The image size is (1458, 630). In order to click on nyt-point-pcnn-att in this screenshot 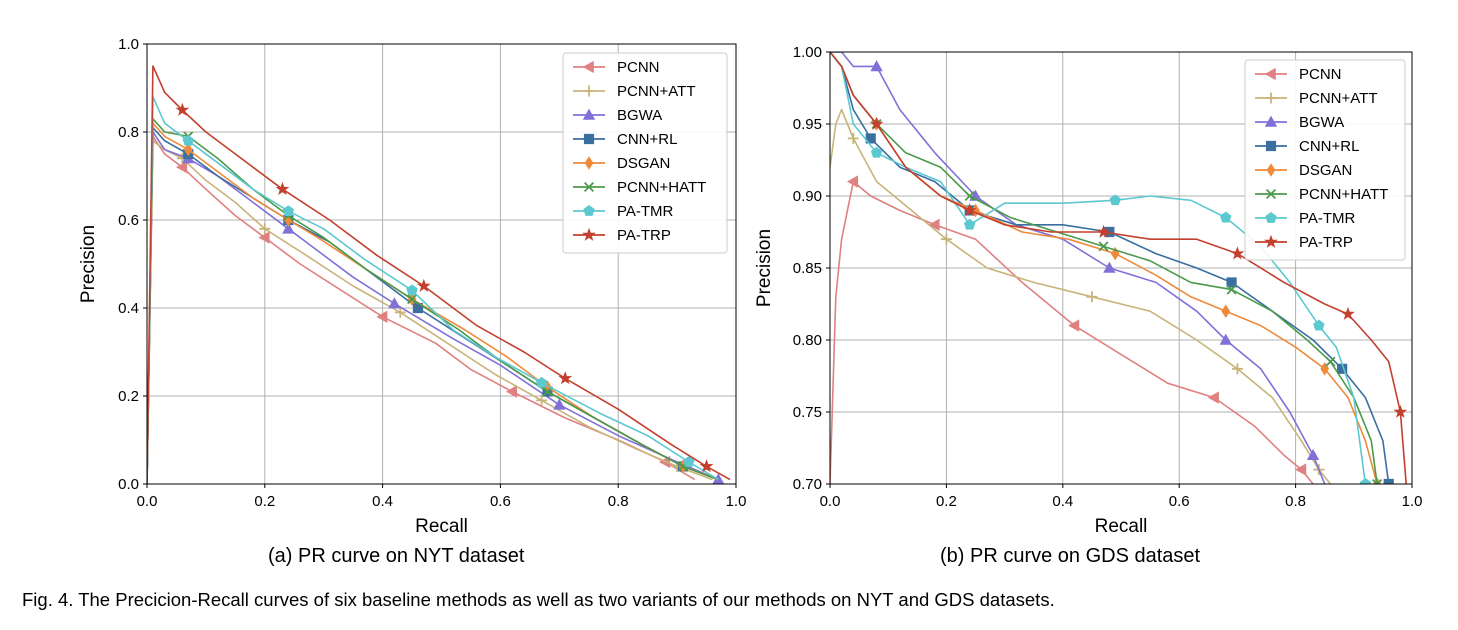, I will do `click(265, 229)`.